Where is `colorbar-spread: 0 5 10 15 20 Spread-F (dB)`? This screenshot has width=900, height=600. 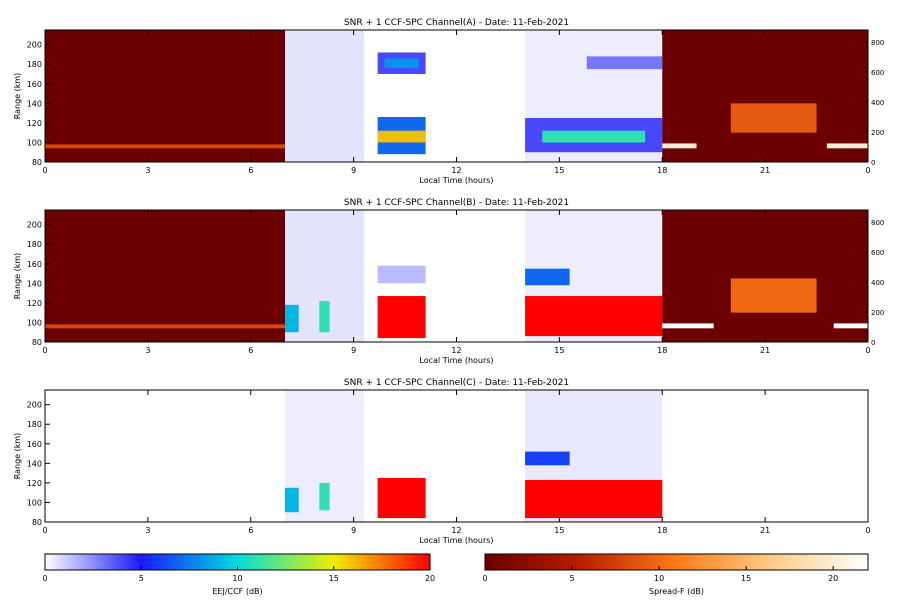 colorbar-spread: 0 5 10 15 20 Spread-F (dB) is located at coordinates (675, 574).